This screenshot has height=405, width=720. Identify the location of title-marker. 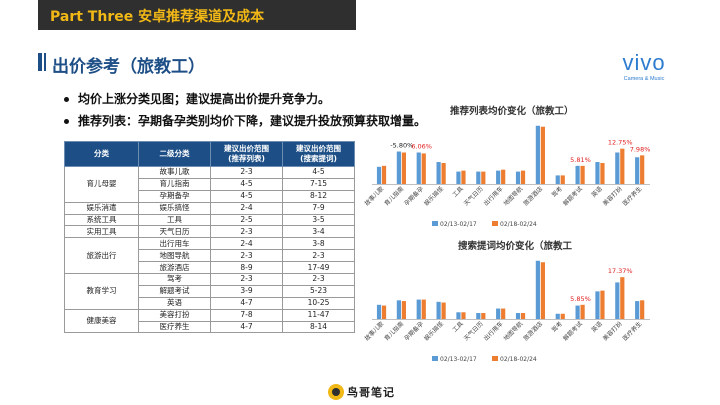
(40, 62).